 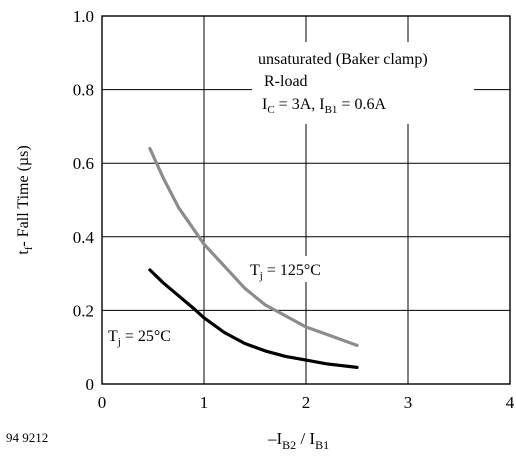 I want to click on annotation-ic: I, so click(x=264, y=104).